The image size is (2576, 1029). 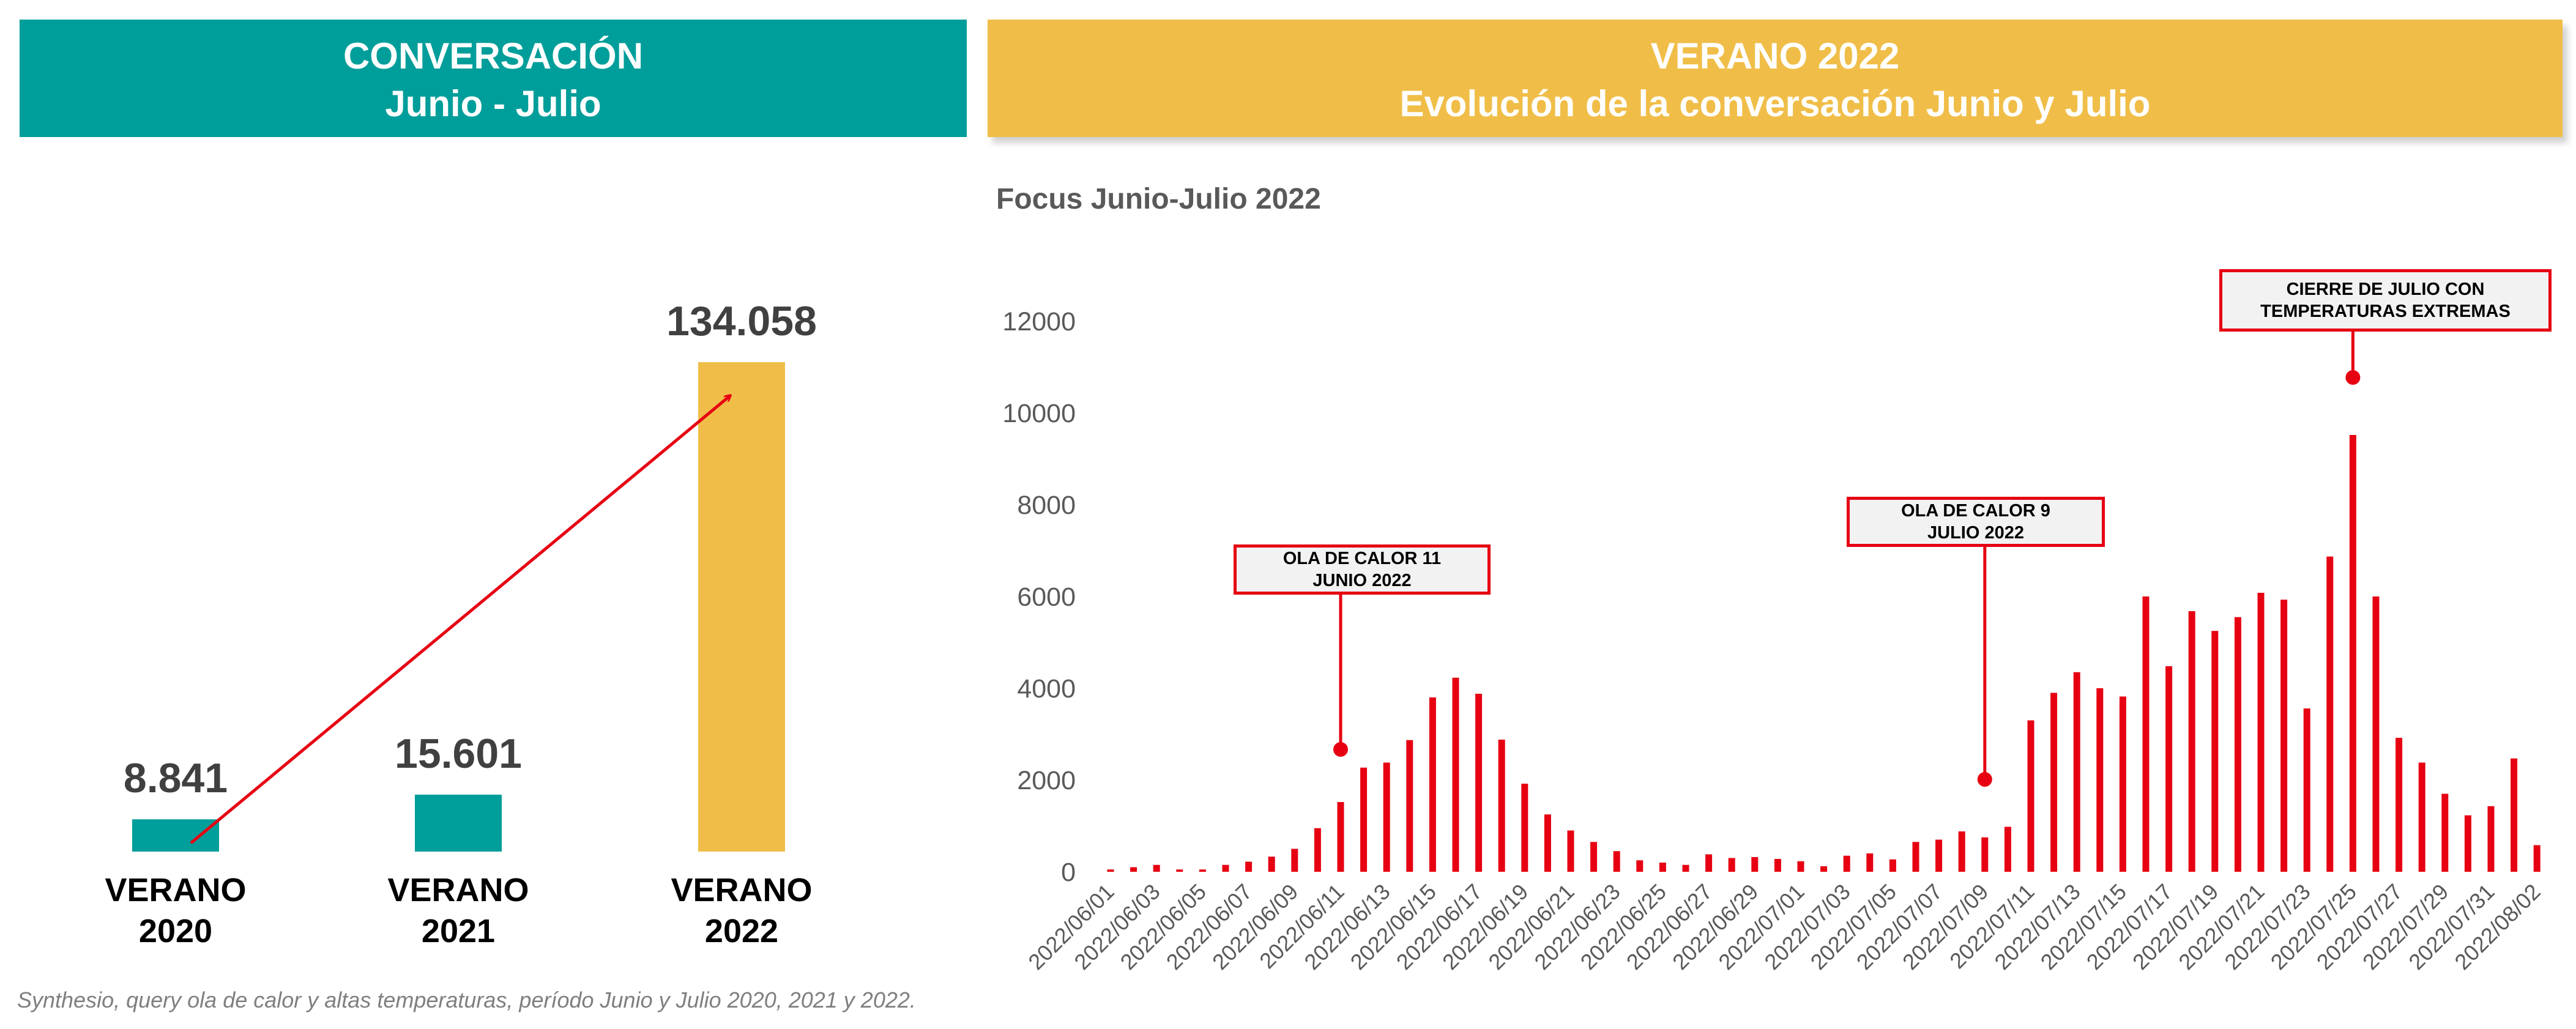 What do you see at coordinates (493, 79) in the screenshot?
I see `left-header-banner: CONVERSACIÓN Junio - Julio` at bounding box center [493, 79].